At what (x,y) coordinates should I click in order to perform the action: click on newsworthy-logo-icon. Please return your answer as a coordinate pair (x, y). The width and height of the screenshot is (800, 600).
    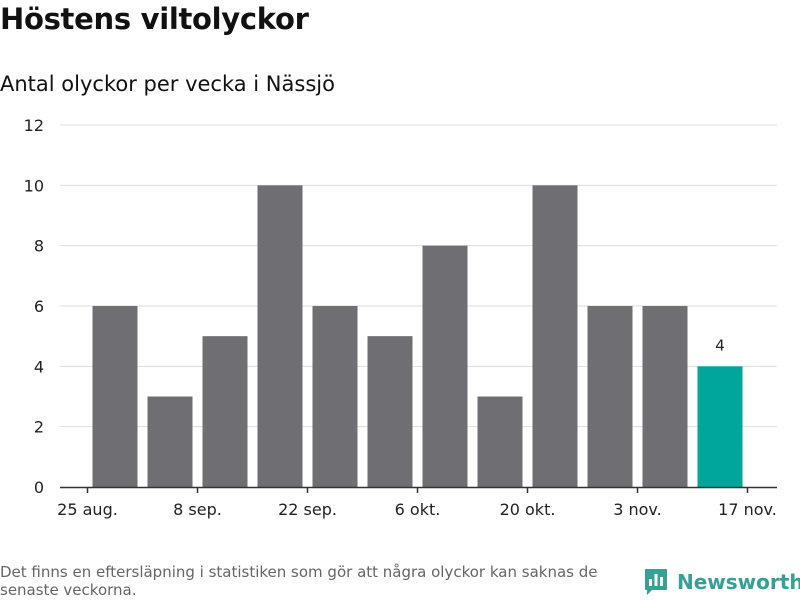
    Looking at the image, I should click on (656, 582).